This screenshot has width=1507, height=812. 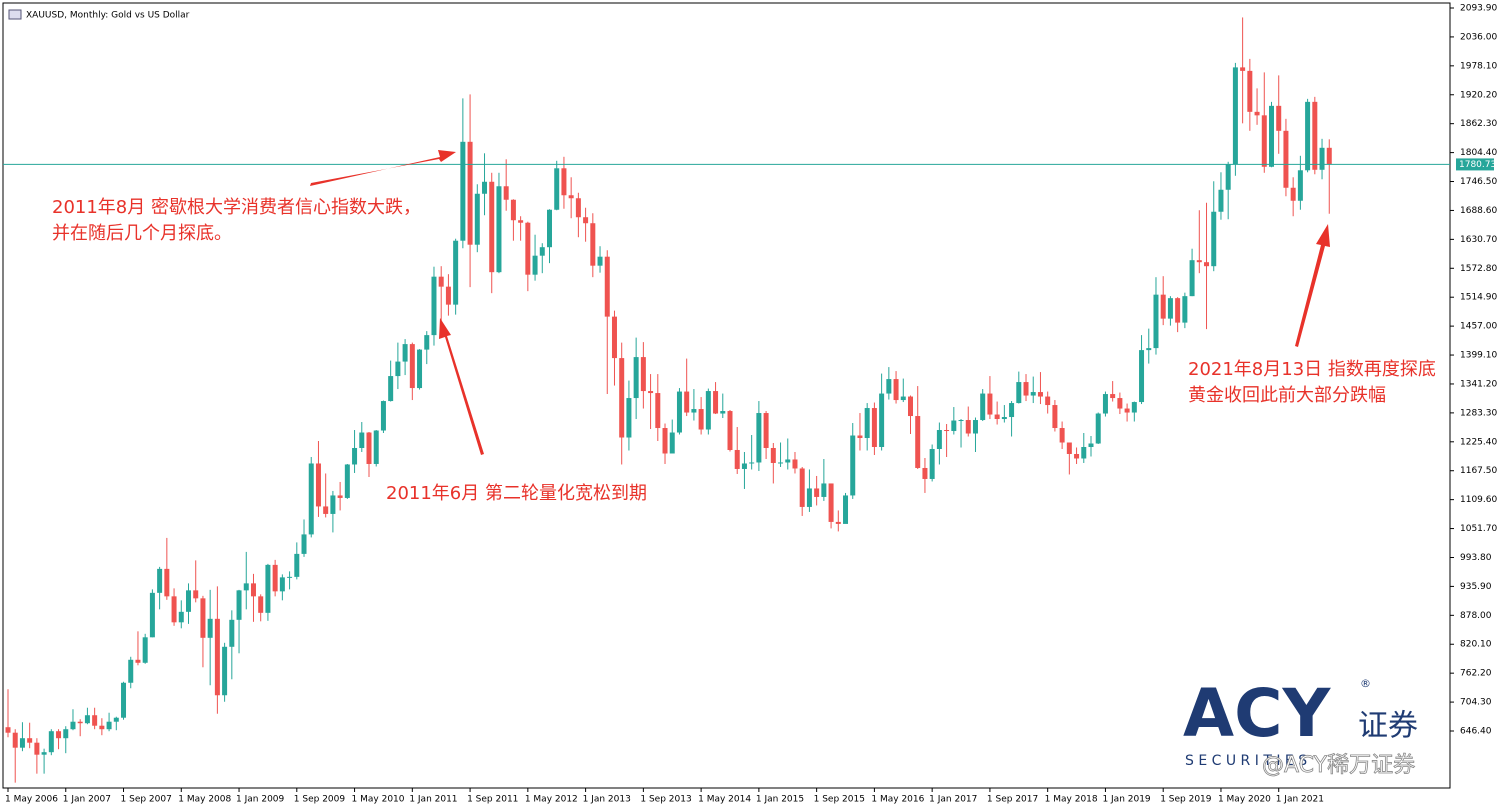 What do you see at coordinates (146, 800) in the screenshot?
I see `x-tick-label: 1 Sep 2007` at bounding box center [146, 800].